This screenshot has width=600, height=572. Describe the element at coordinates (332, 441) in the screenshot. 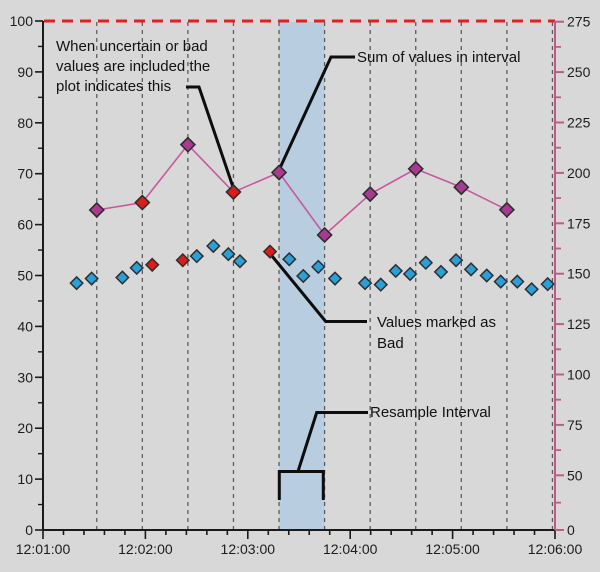

I see `pointer-resample` at that location.